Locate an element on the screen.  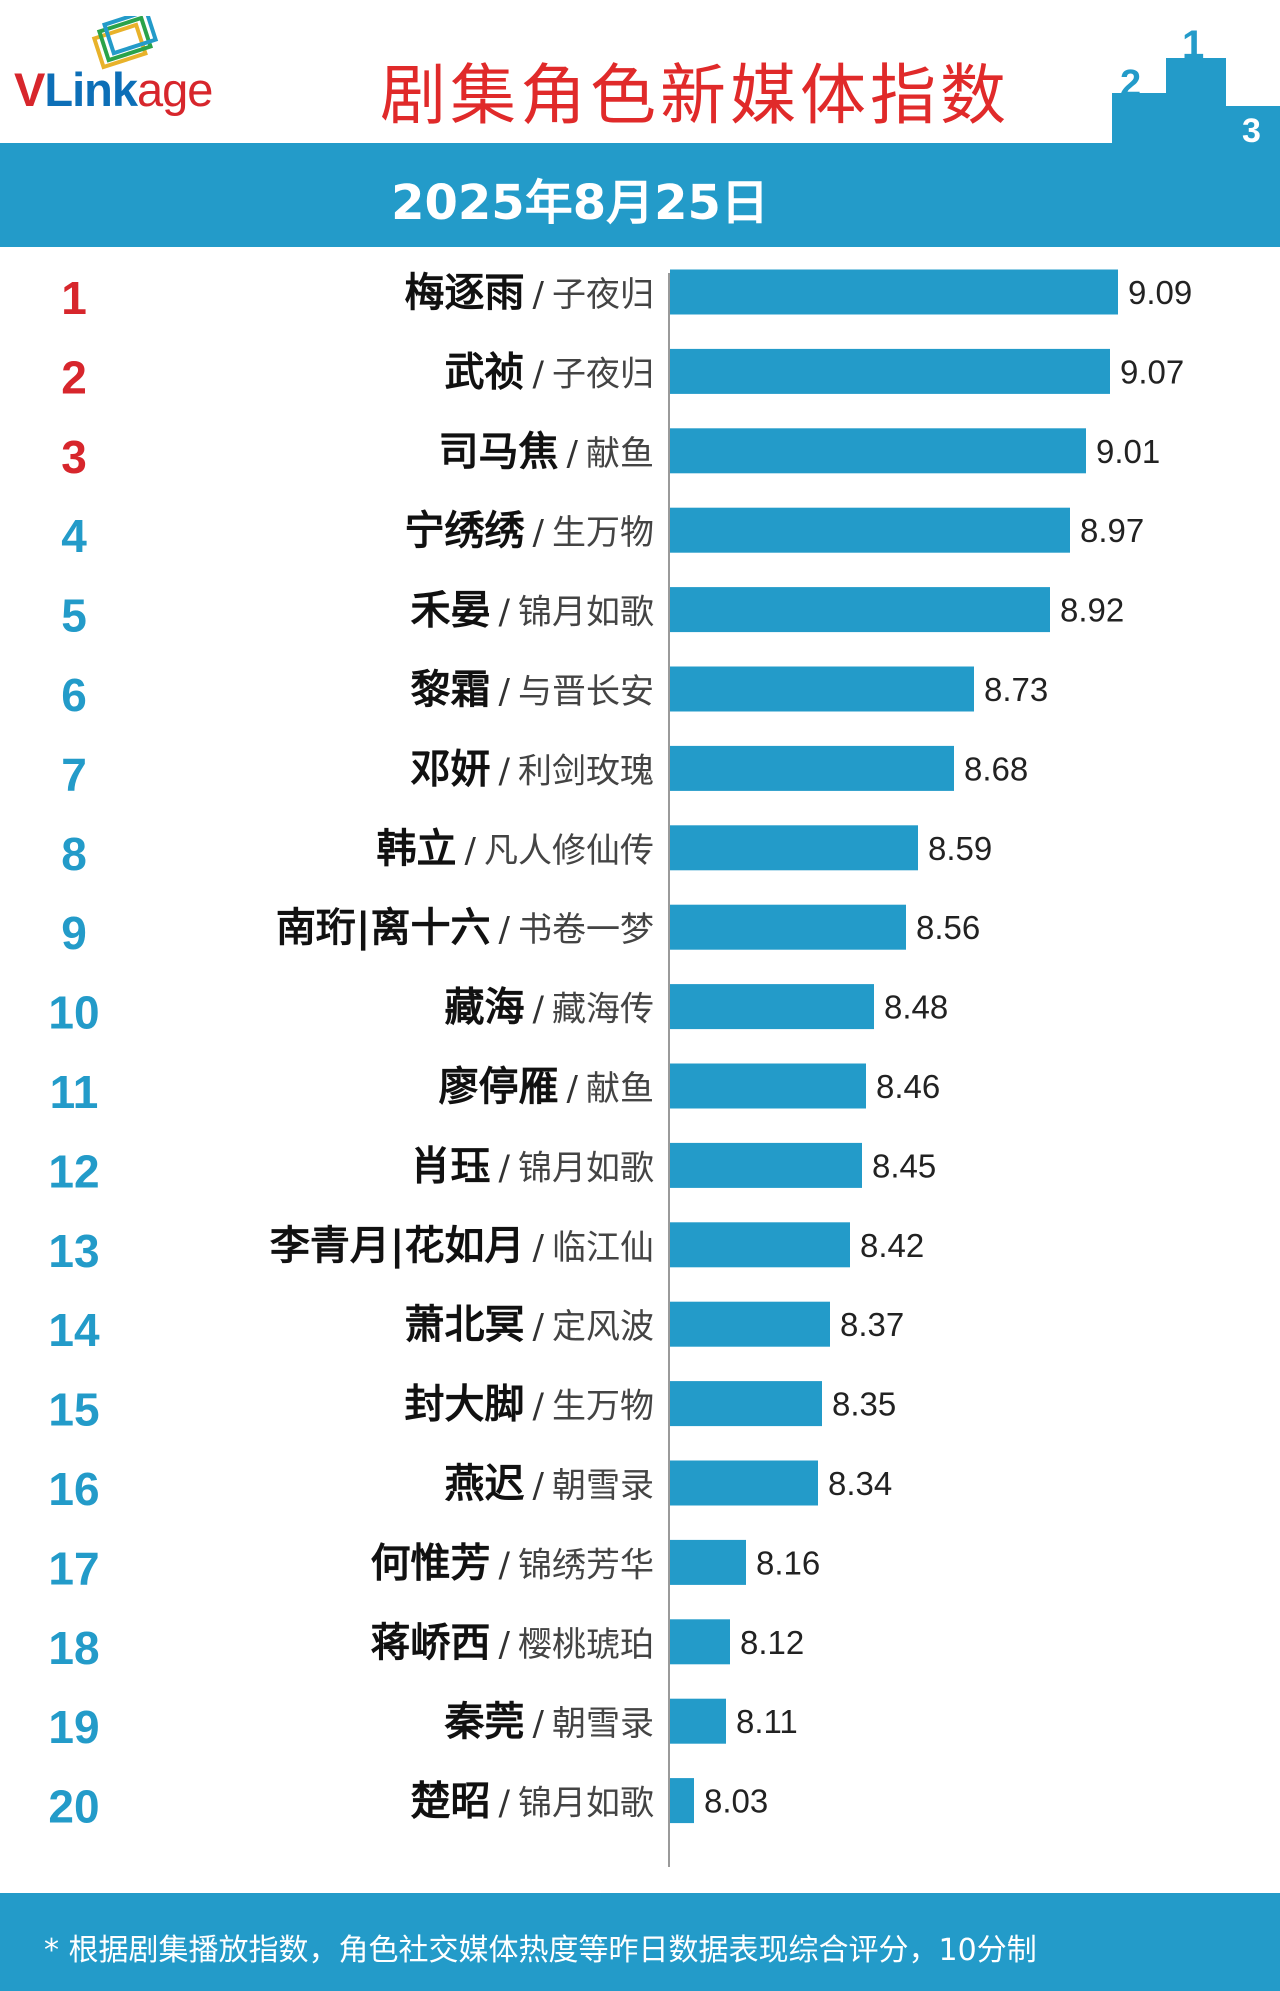
value-label: 8.73 is located at coordinates (1016, 689).